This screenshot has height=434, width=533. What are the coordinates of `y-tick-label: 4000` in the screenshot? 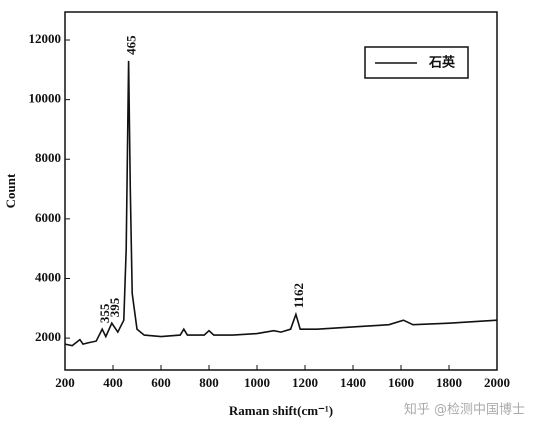 It's located at (48, 276).